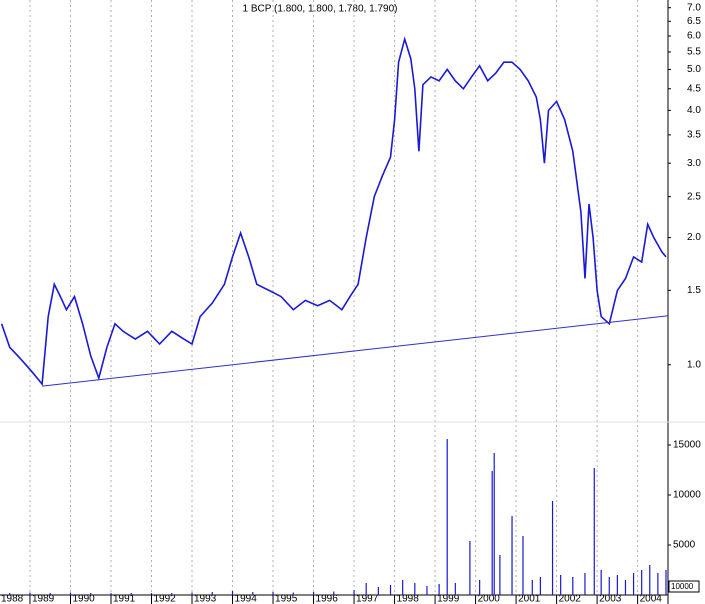 This screenshot has height=604, width=705. What do you see at coordinates (165, 599) in the screenshot?
I see `x-tick-label: 1992` at bounding box center [165, 599].